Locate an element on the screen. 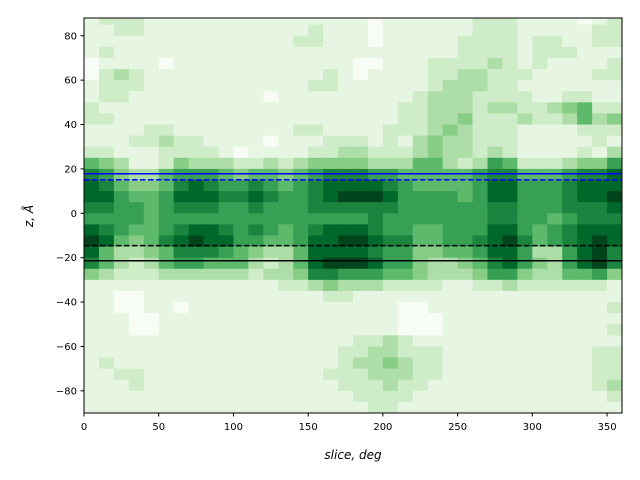 The image size is (640, 480). y-tick-label: −40 is located at coordinates (66, 303).